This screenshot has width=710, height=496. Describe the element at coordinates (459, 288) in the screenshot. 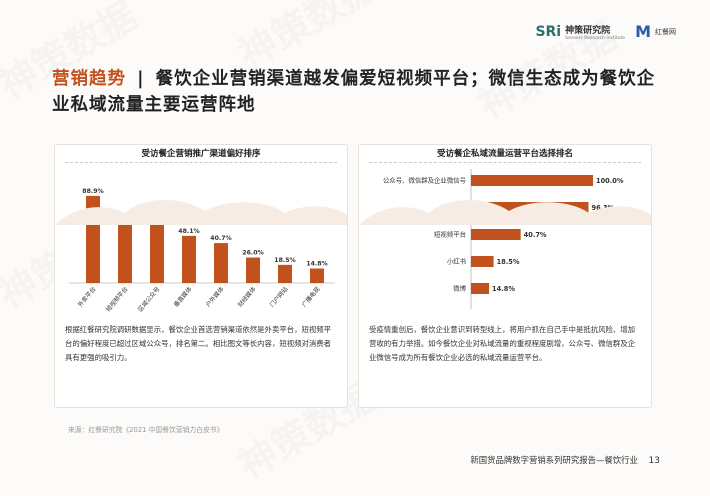

I see `category-label: 微博` at that location.